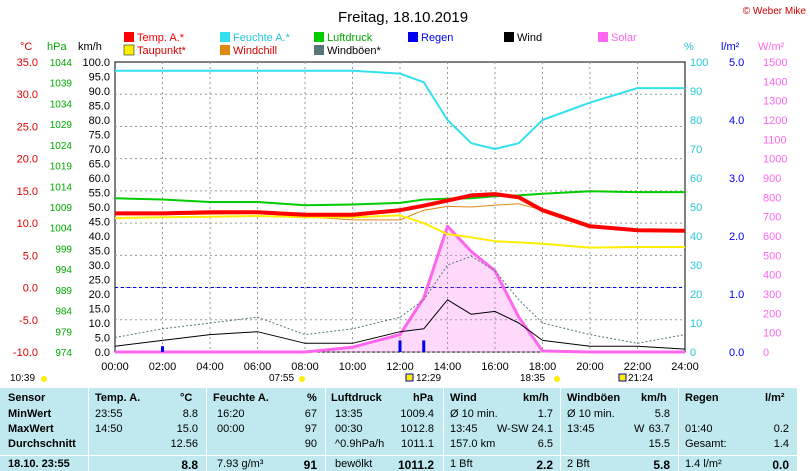  What do you see at coordinates (461, 464) in the screenshot?
I see `summary-cell-wind-desc: 1 Bft` at bounding box center [461, 464].